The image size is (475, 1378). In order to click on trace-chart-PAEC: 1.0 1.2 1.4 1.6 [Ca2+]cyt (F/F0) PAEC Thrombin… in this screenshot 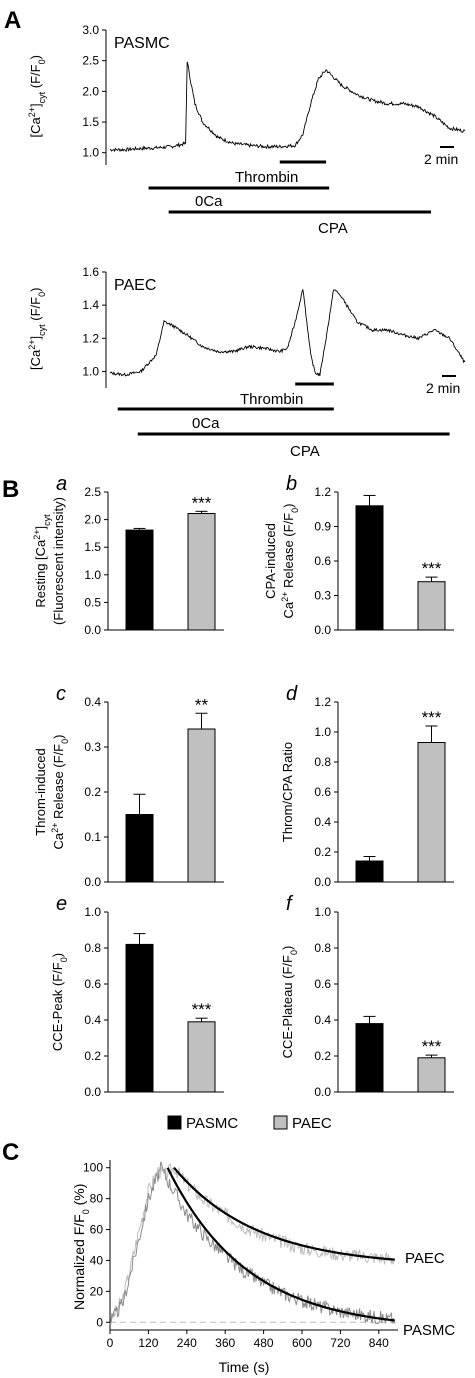, I will do `click(246, 362)`.